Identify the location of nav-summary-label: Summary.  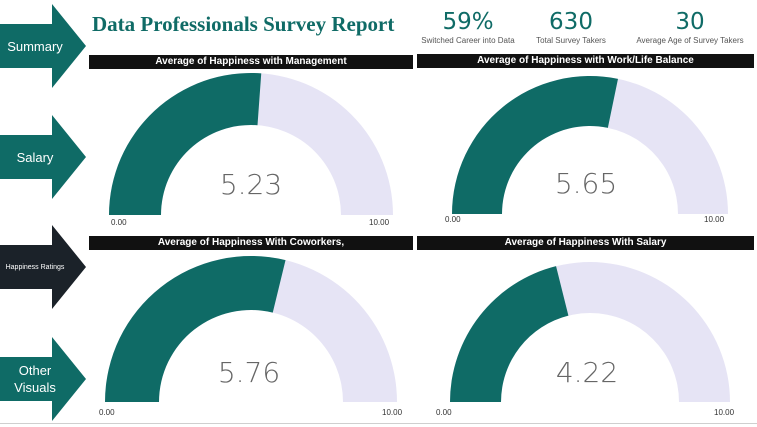
(35, 46).